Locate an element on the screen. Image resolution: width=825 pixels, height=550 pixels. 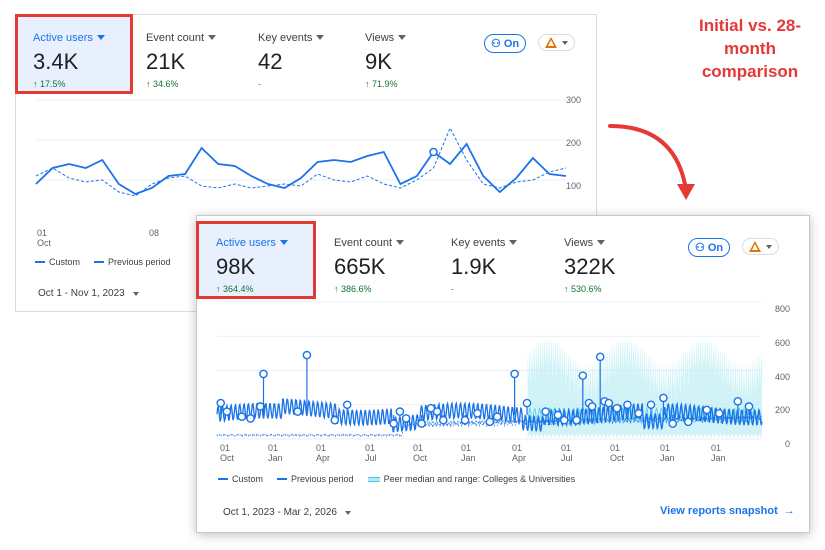
metric-change: ↑ 364.4% is located at coordinates (235, 289).